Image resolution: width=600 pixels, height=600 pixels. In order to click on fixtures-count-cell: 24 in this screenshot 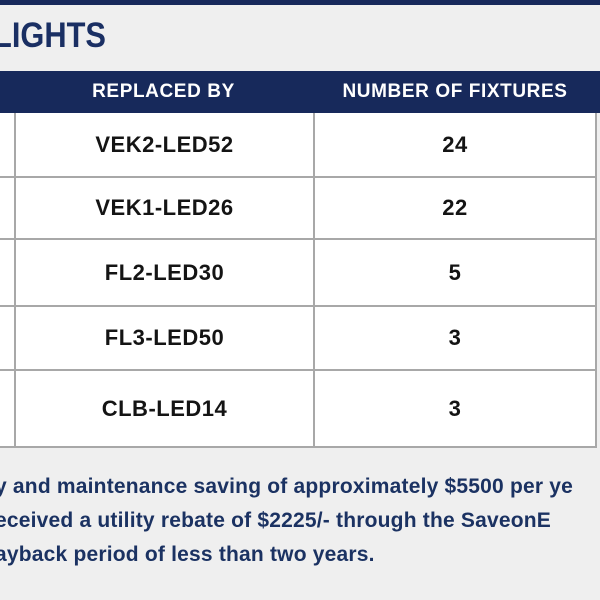, I will do `click(455, 144)`.